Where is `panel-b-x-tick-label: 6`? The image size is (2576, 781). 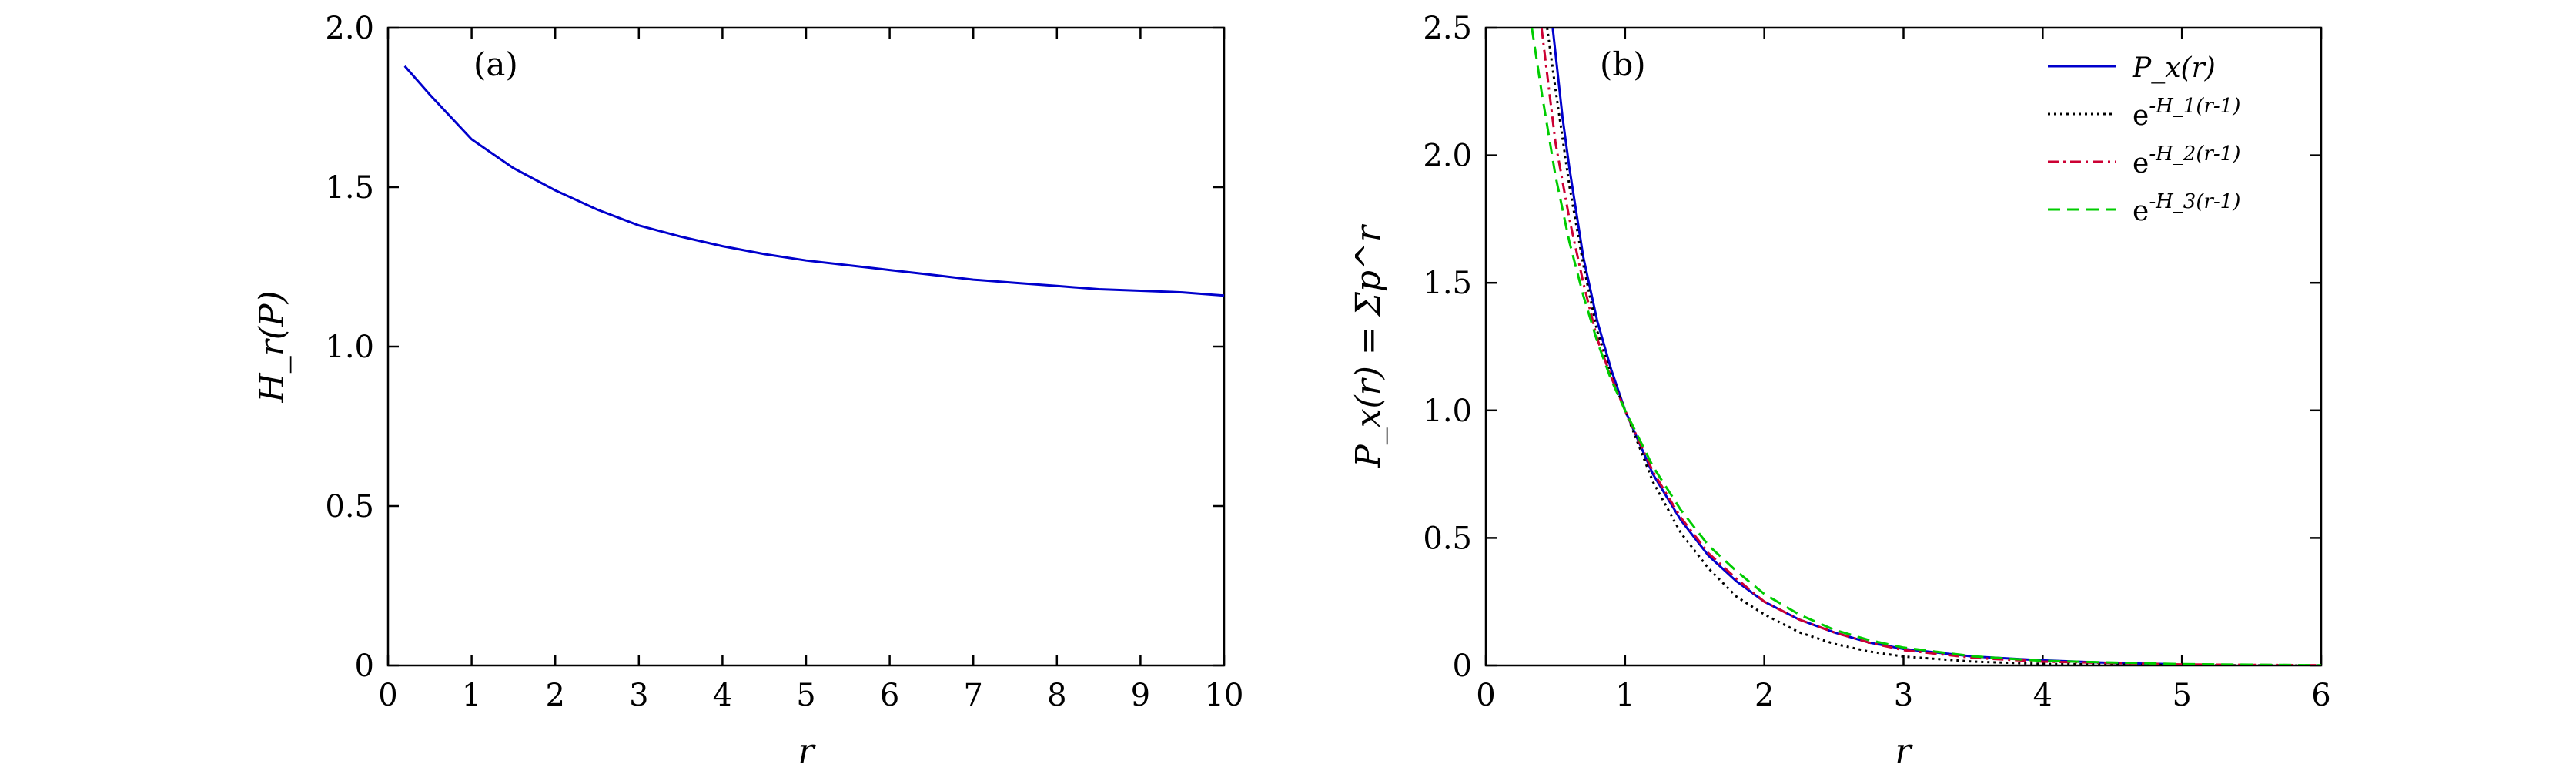 panel-b-x-tick-label: 6 is located at coordinates (2320, 696).